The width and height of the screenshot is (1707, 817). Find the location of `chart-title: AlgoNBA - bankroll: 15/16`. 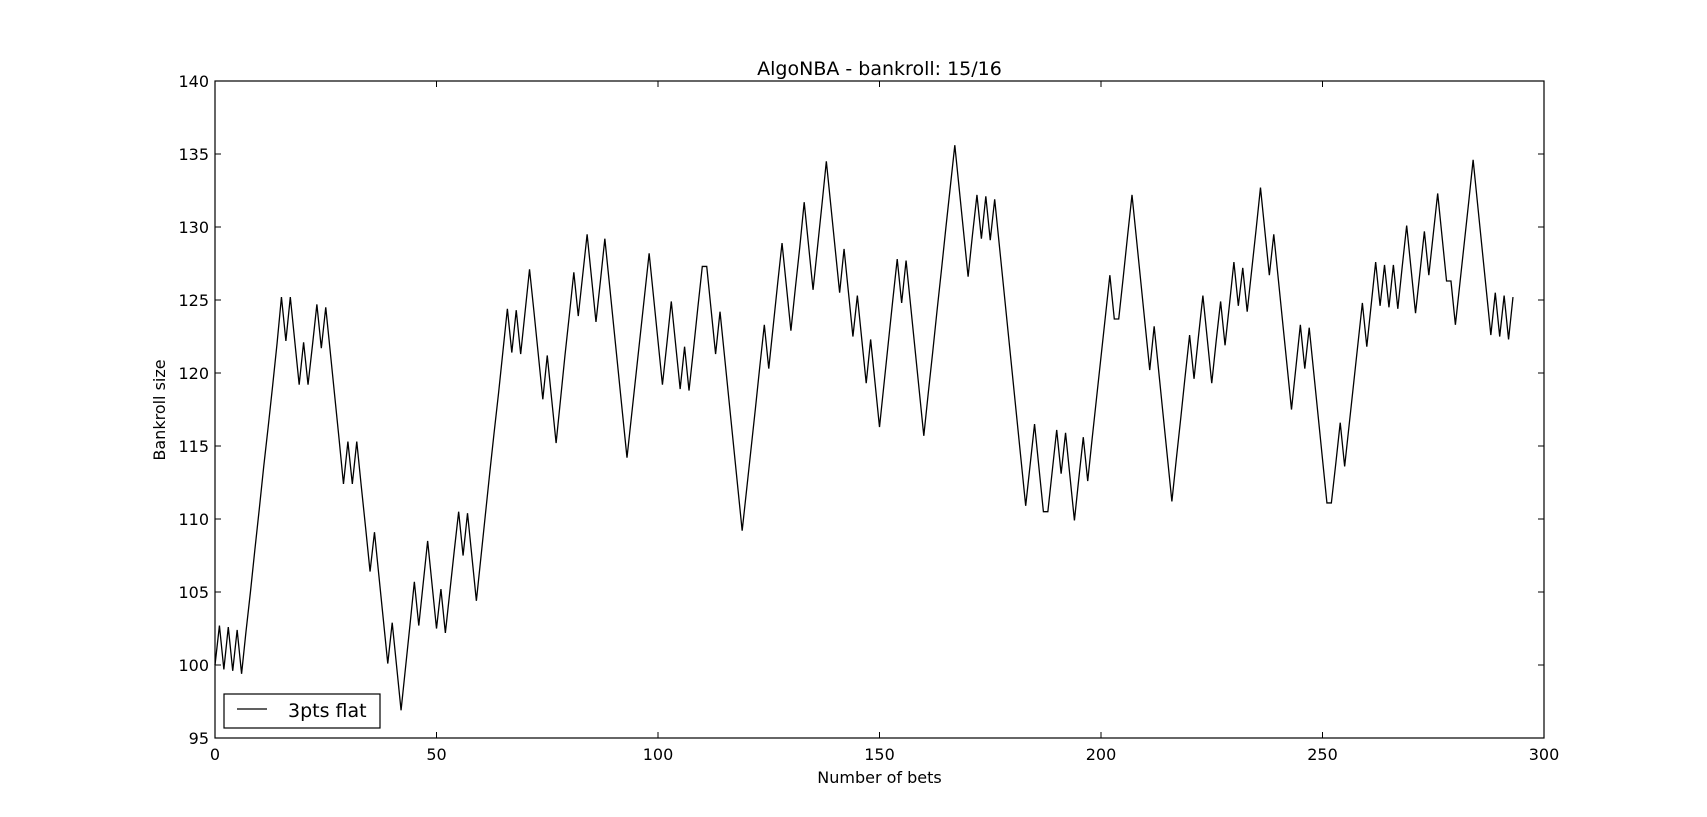

chart-title: AlgoNBA - bankroll: 15/16 is located at coordinates (879, 69).